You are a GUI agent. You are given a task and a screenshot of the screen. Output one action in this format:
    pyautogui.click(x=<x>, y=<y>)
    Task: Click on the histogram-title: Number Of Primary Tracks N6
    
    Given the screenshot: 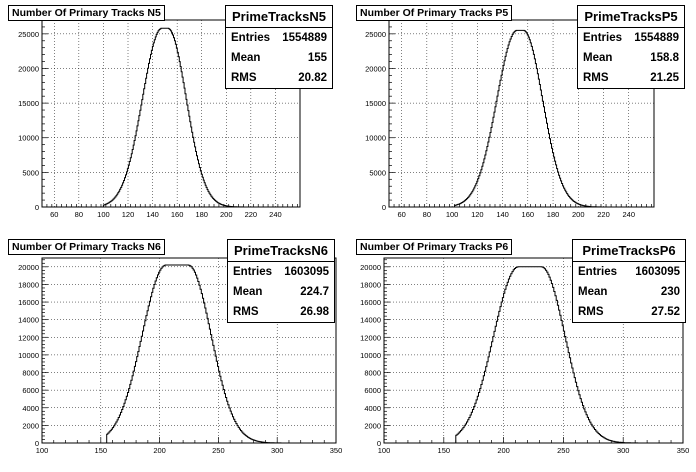 What is the action you would take?
    pyautogui.click(x=86, y=247)
    